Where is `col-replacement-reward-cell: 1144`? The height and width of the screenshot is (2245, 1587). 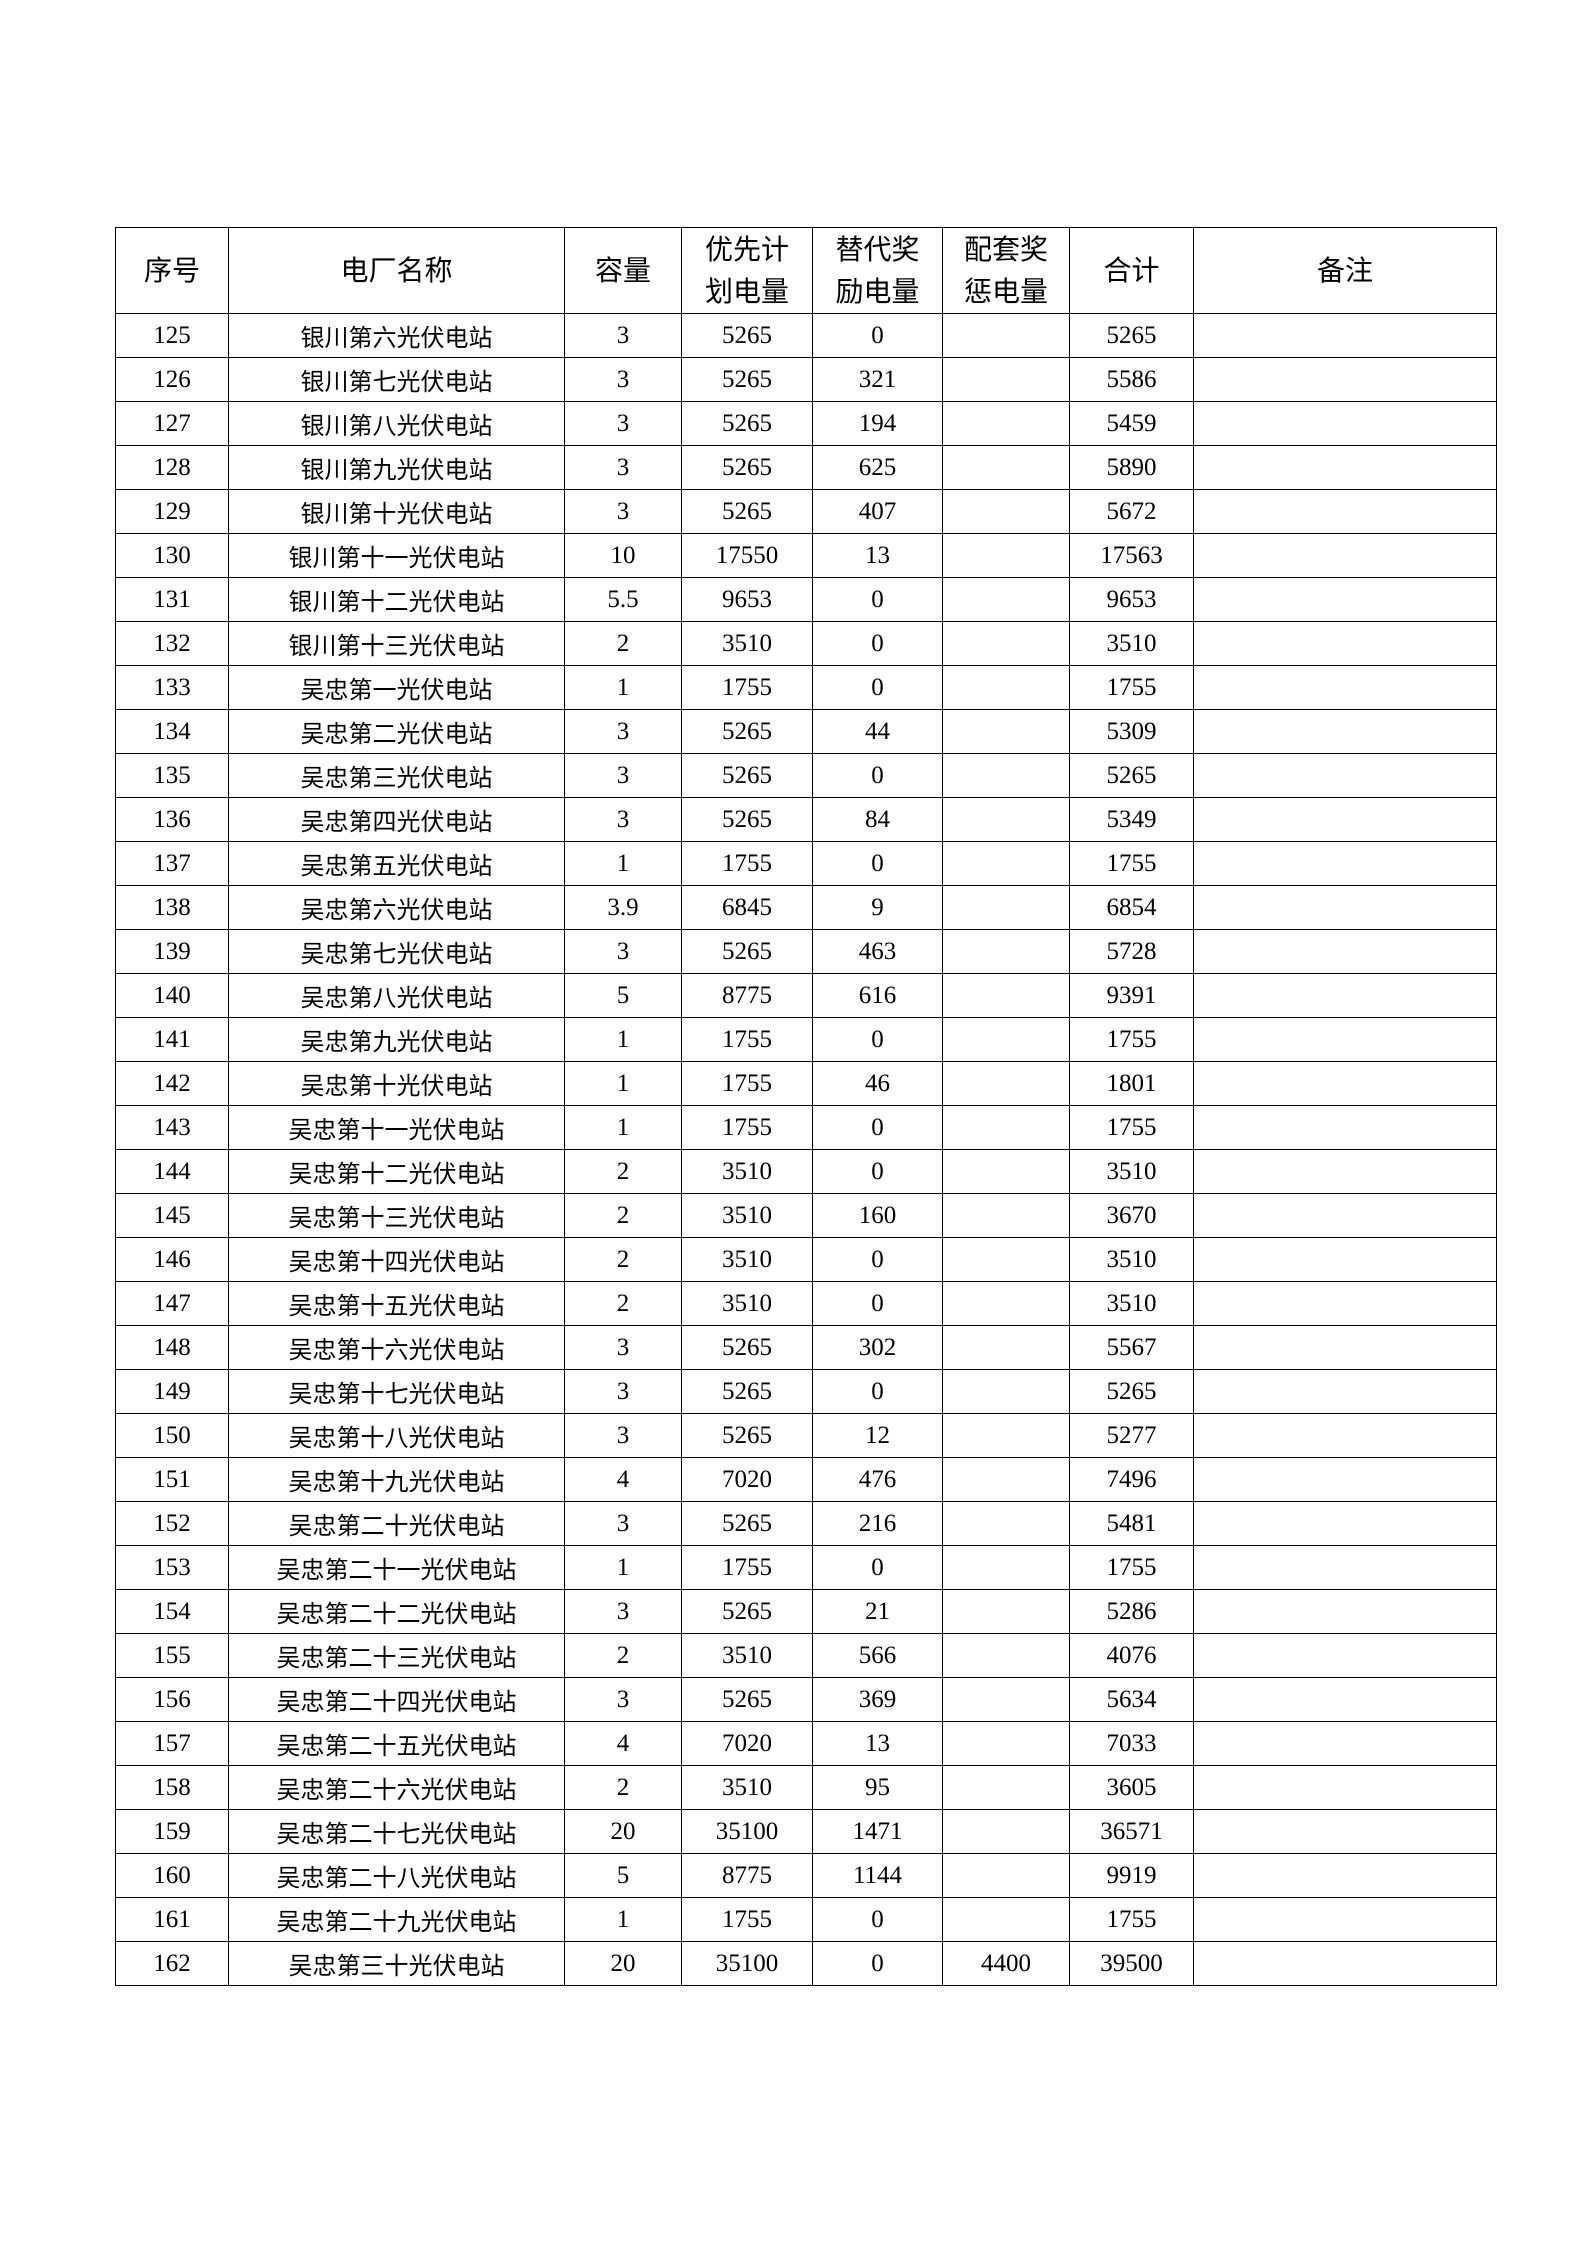 col-replacement-reward-cell: 1144 is located at coordinates (877, 1875).